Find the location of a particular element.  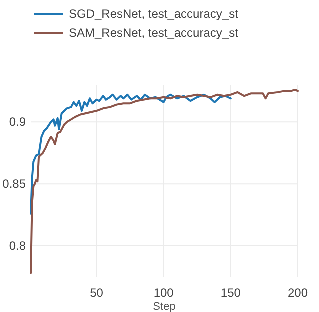

y-tick-label: 0.8 is located at coordinates (17, 246).